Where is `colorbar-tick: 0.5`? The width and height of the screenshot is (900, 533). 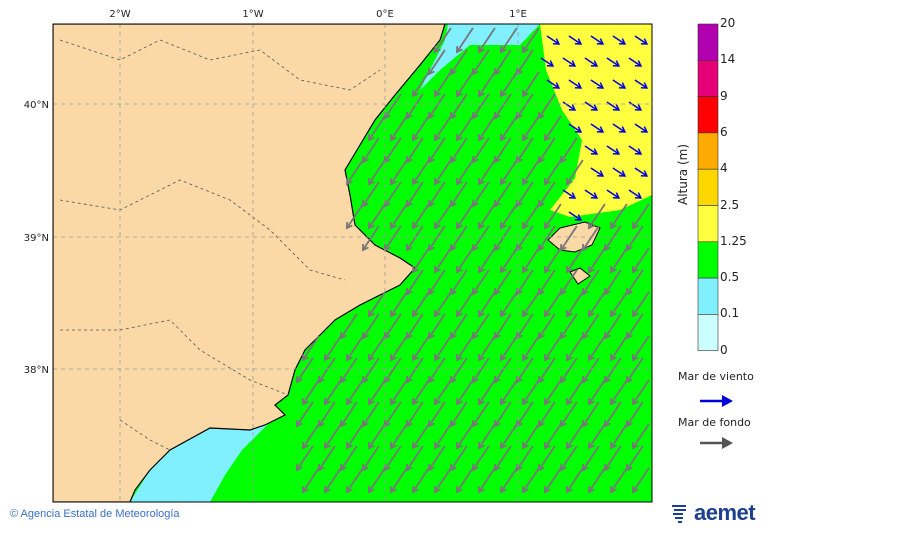
colorbar-tick: 0.5 is located at coordinates (730, 277).